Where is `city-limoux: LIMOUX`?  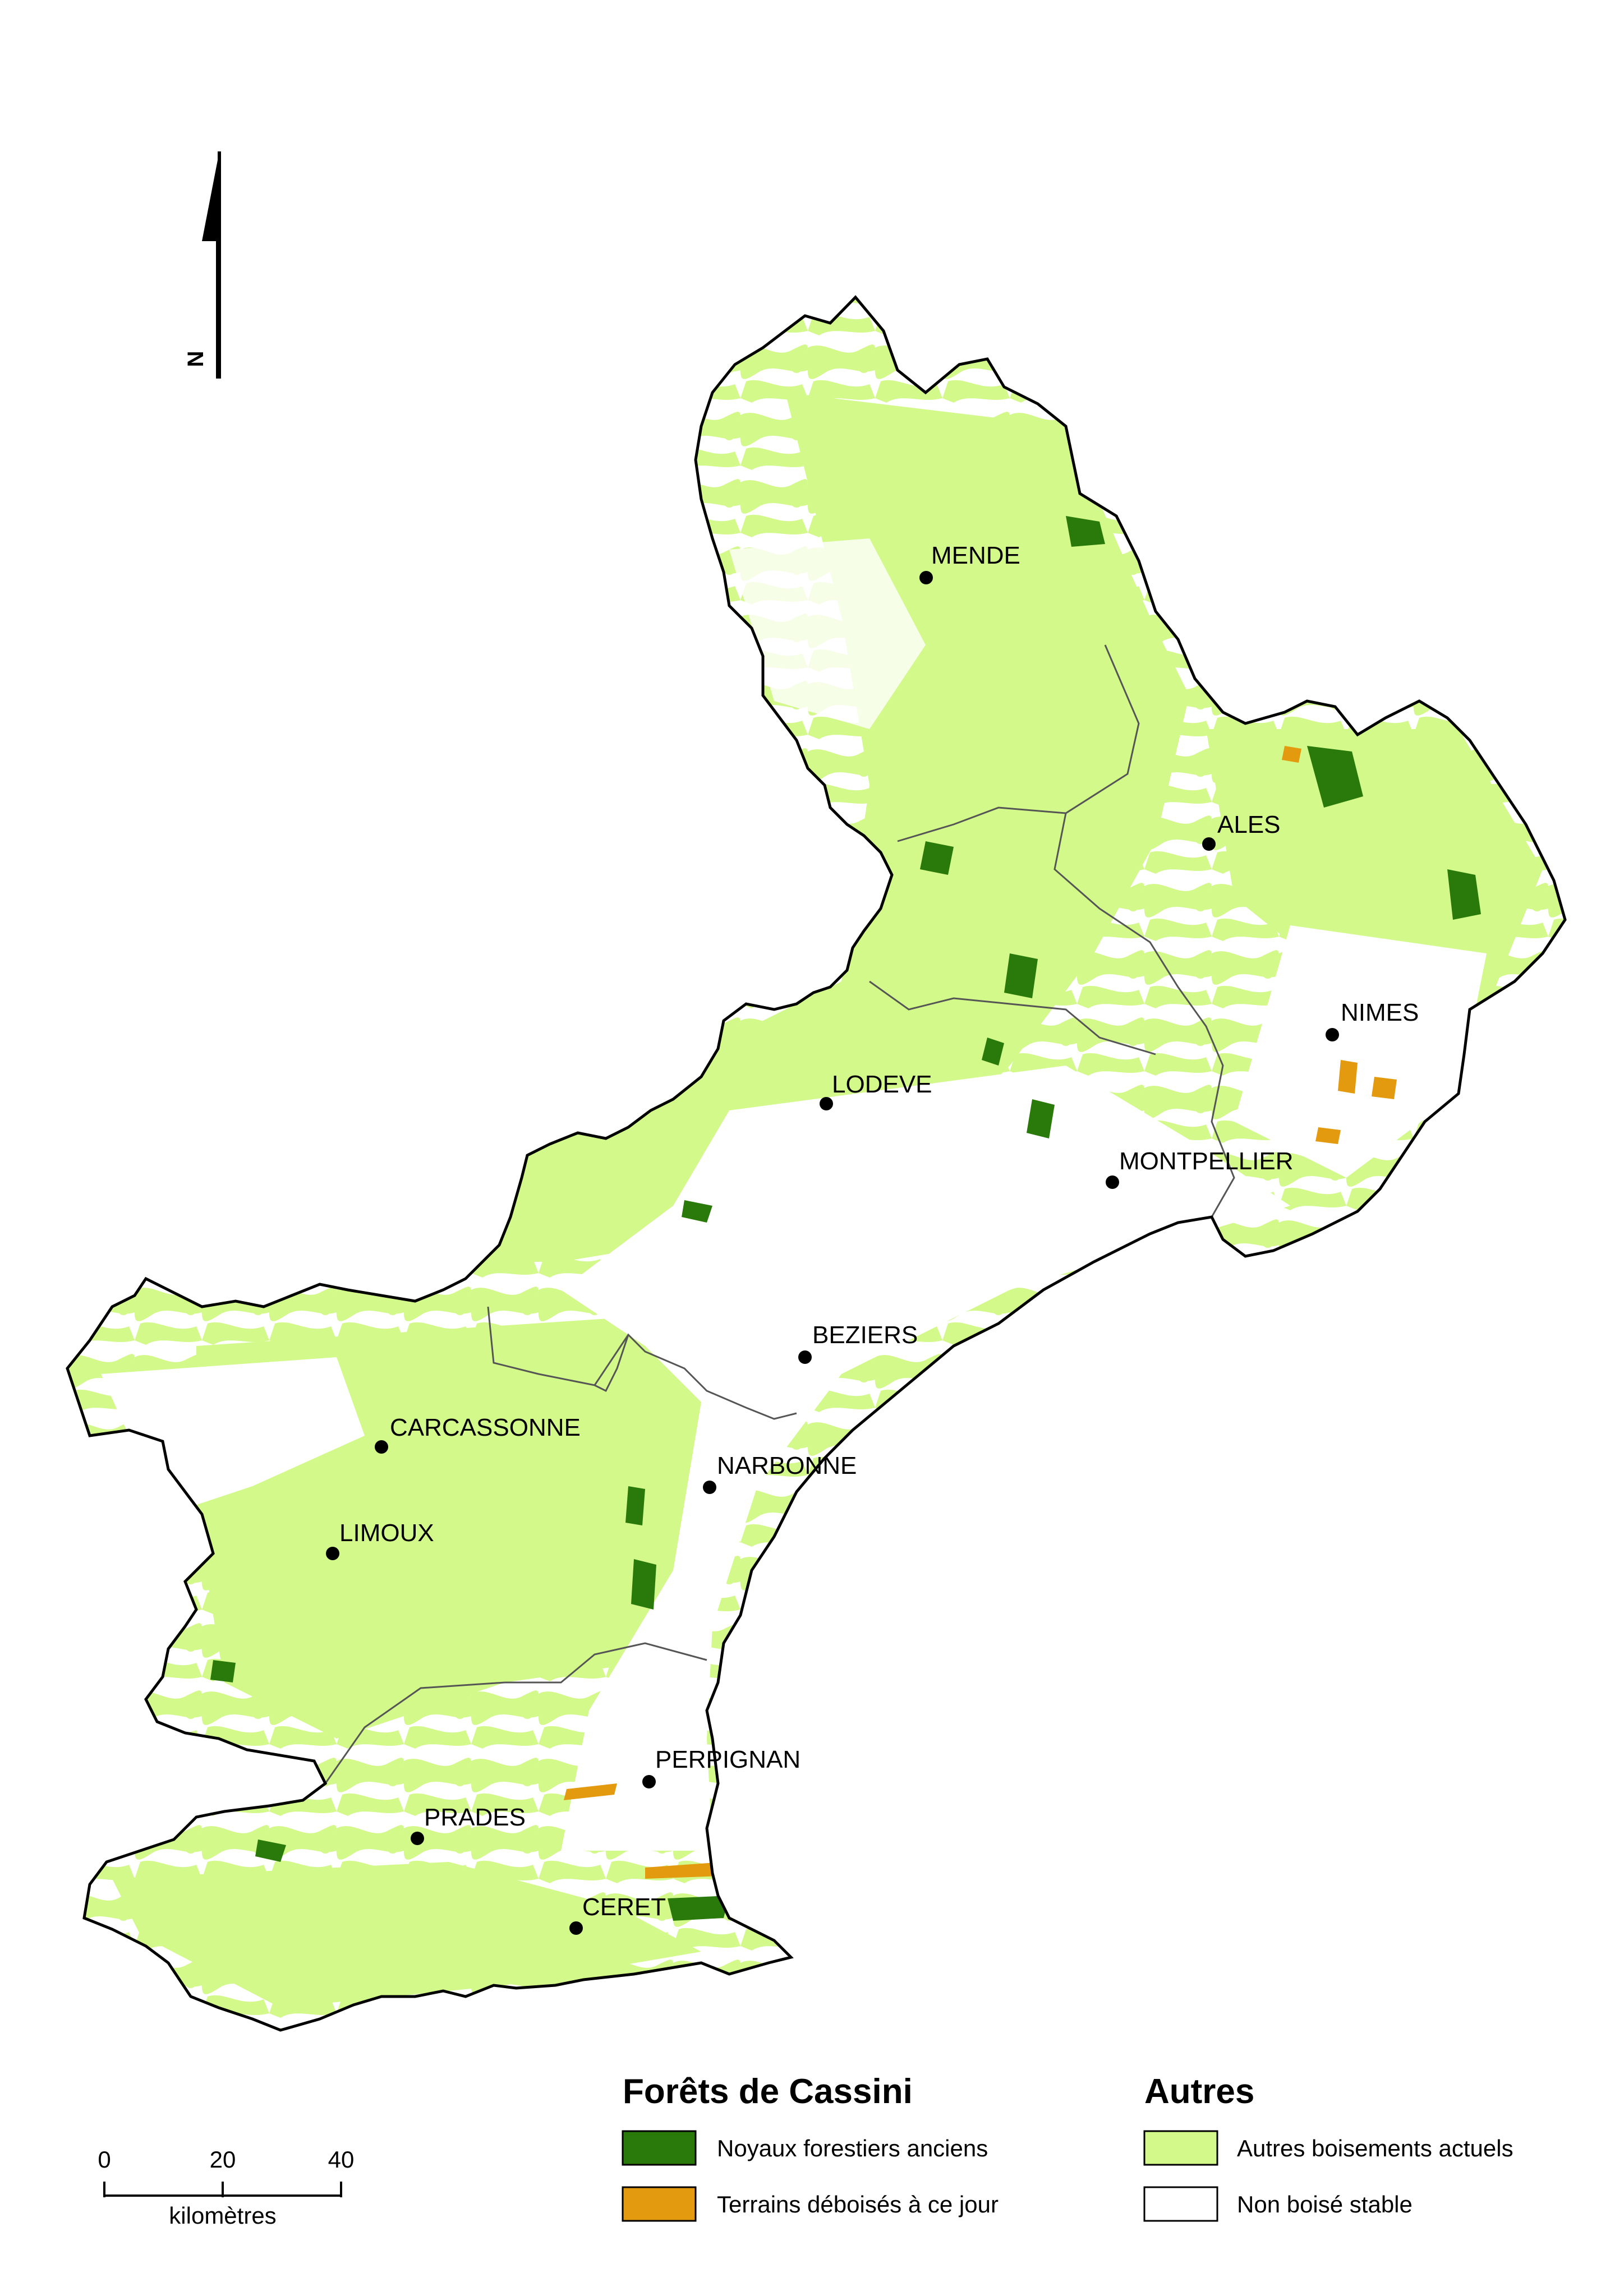 city-limoux: LIMOUX is located at coordinates (380, 1539).